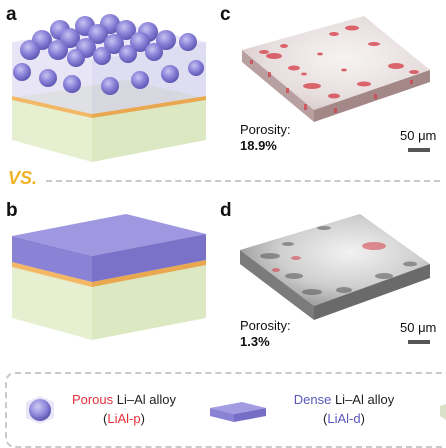 This screenshot has width=446, height=448. I want to click on porosity-value: 1.3%, so click(255, 341).